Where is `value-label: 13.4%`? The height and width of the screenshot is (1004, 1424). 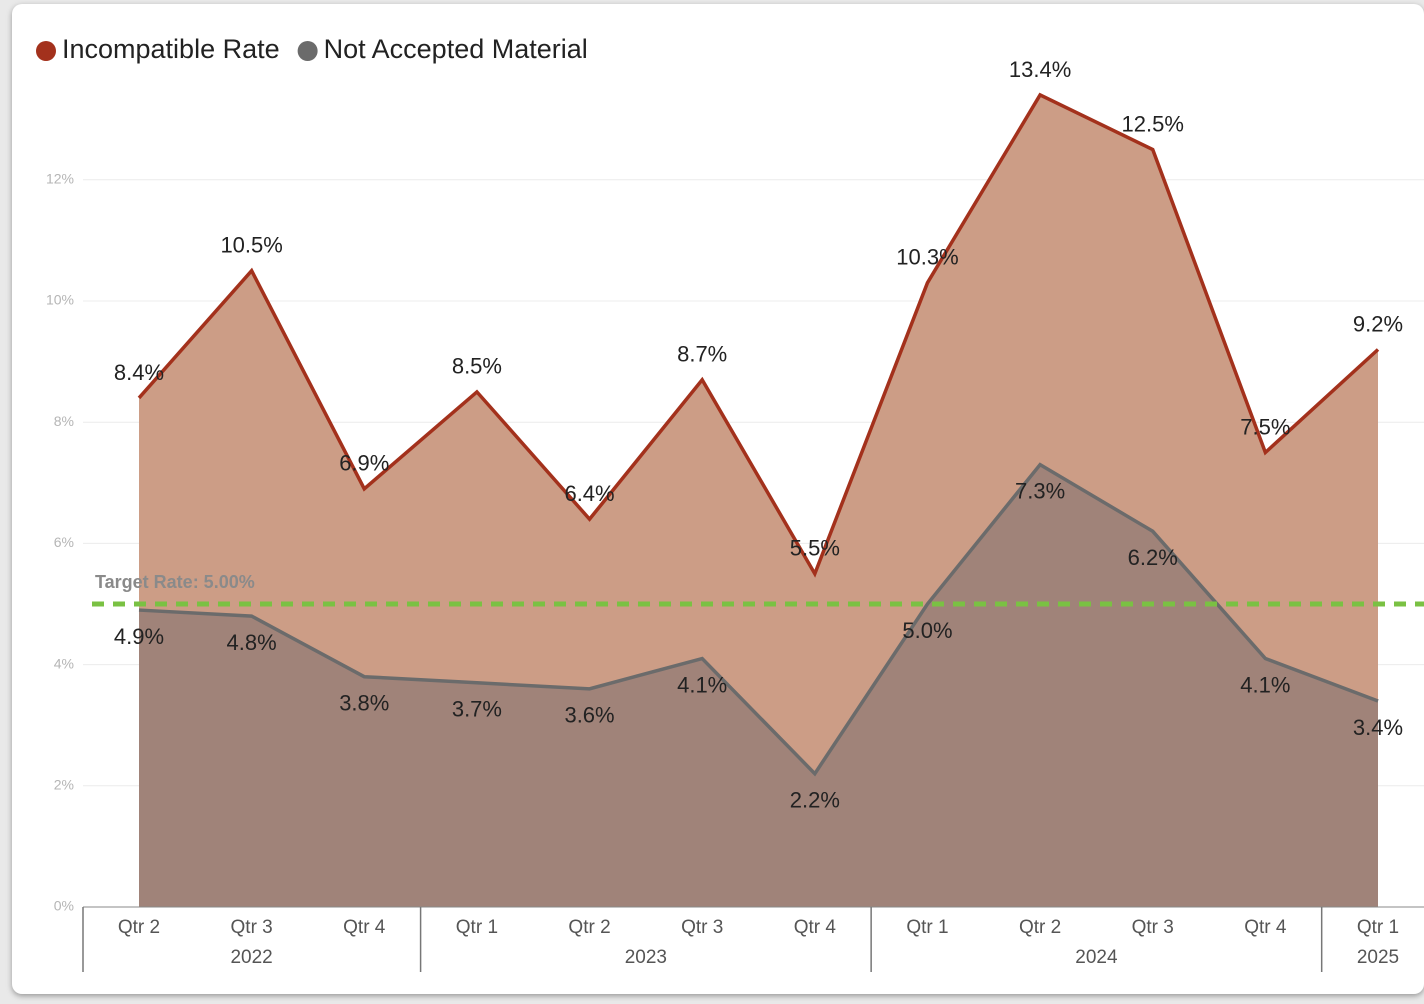
value-label: 13.4% is located at coordinates (1040, 69).